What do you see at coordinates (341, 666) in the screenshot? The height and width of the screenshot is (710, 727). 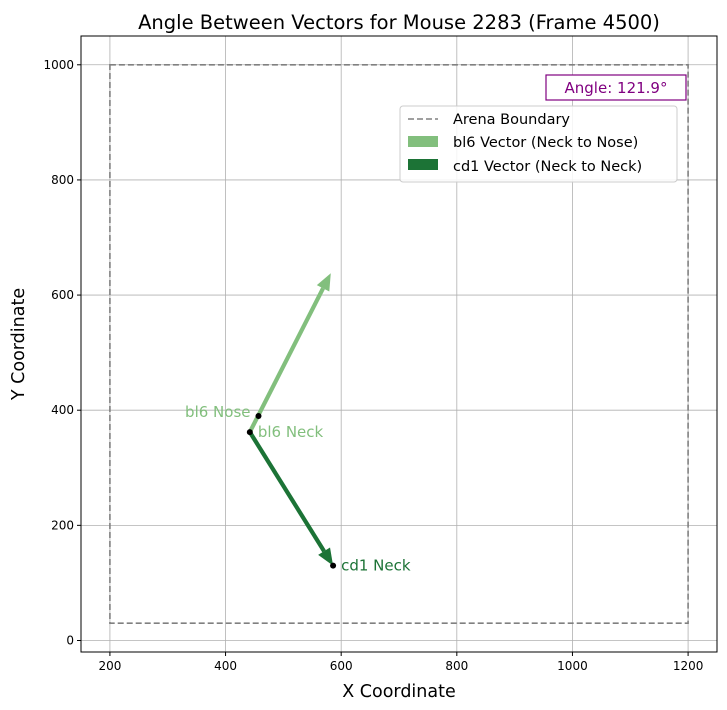 I see `x-tick-label: 600` at bounding box center [341, 666].